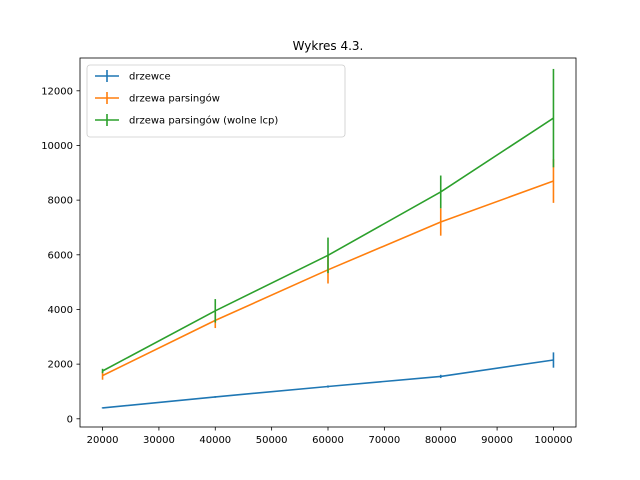  I want to click on legend-item: drzewce, so click(133, 76).